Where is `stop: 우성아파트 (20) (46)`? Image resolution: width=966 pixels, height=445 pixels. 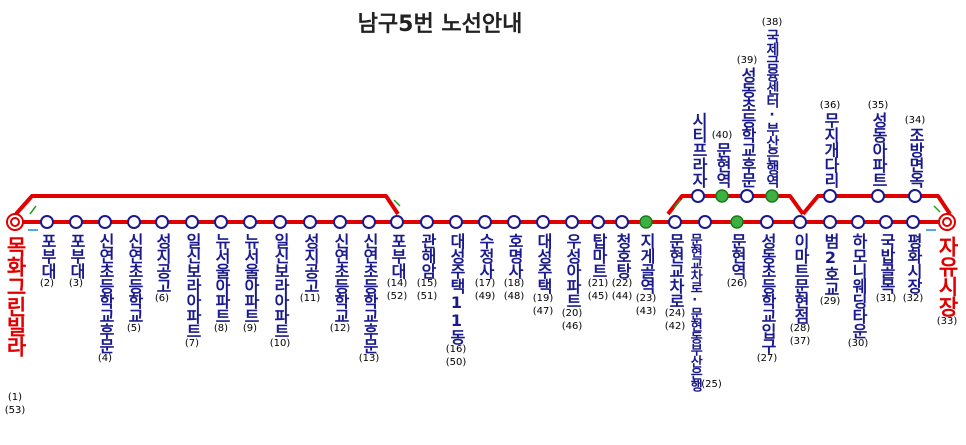
stop: 우성아파트 (20) (46) is located at coordinates (572, 283).